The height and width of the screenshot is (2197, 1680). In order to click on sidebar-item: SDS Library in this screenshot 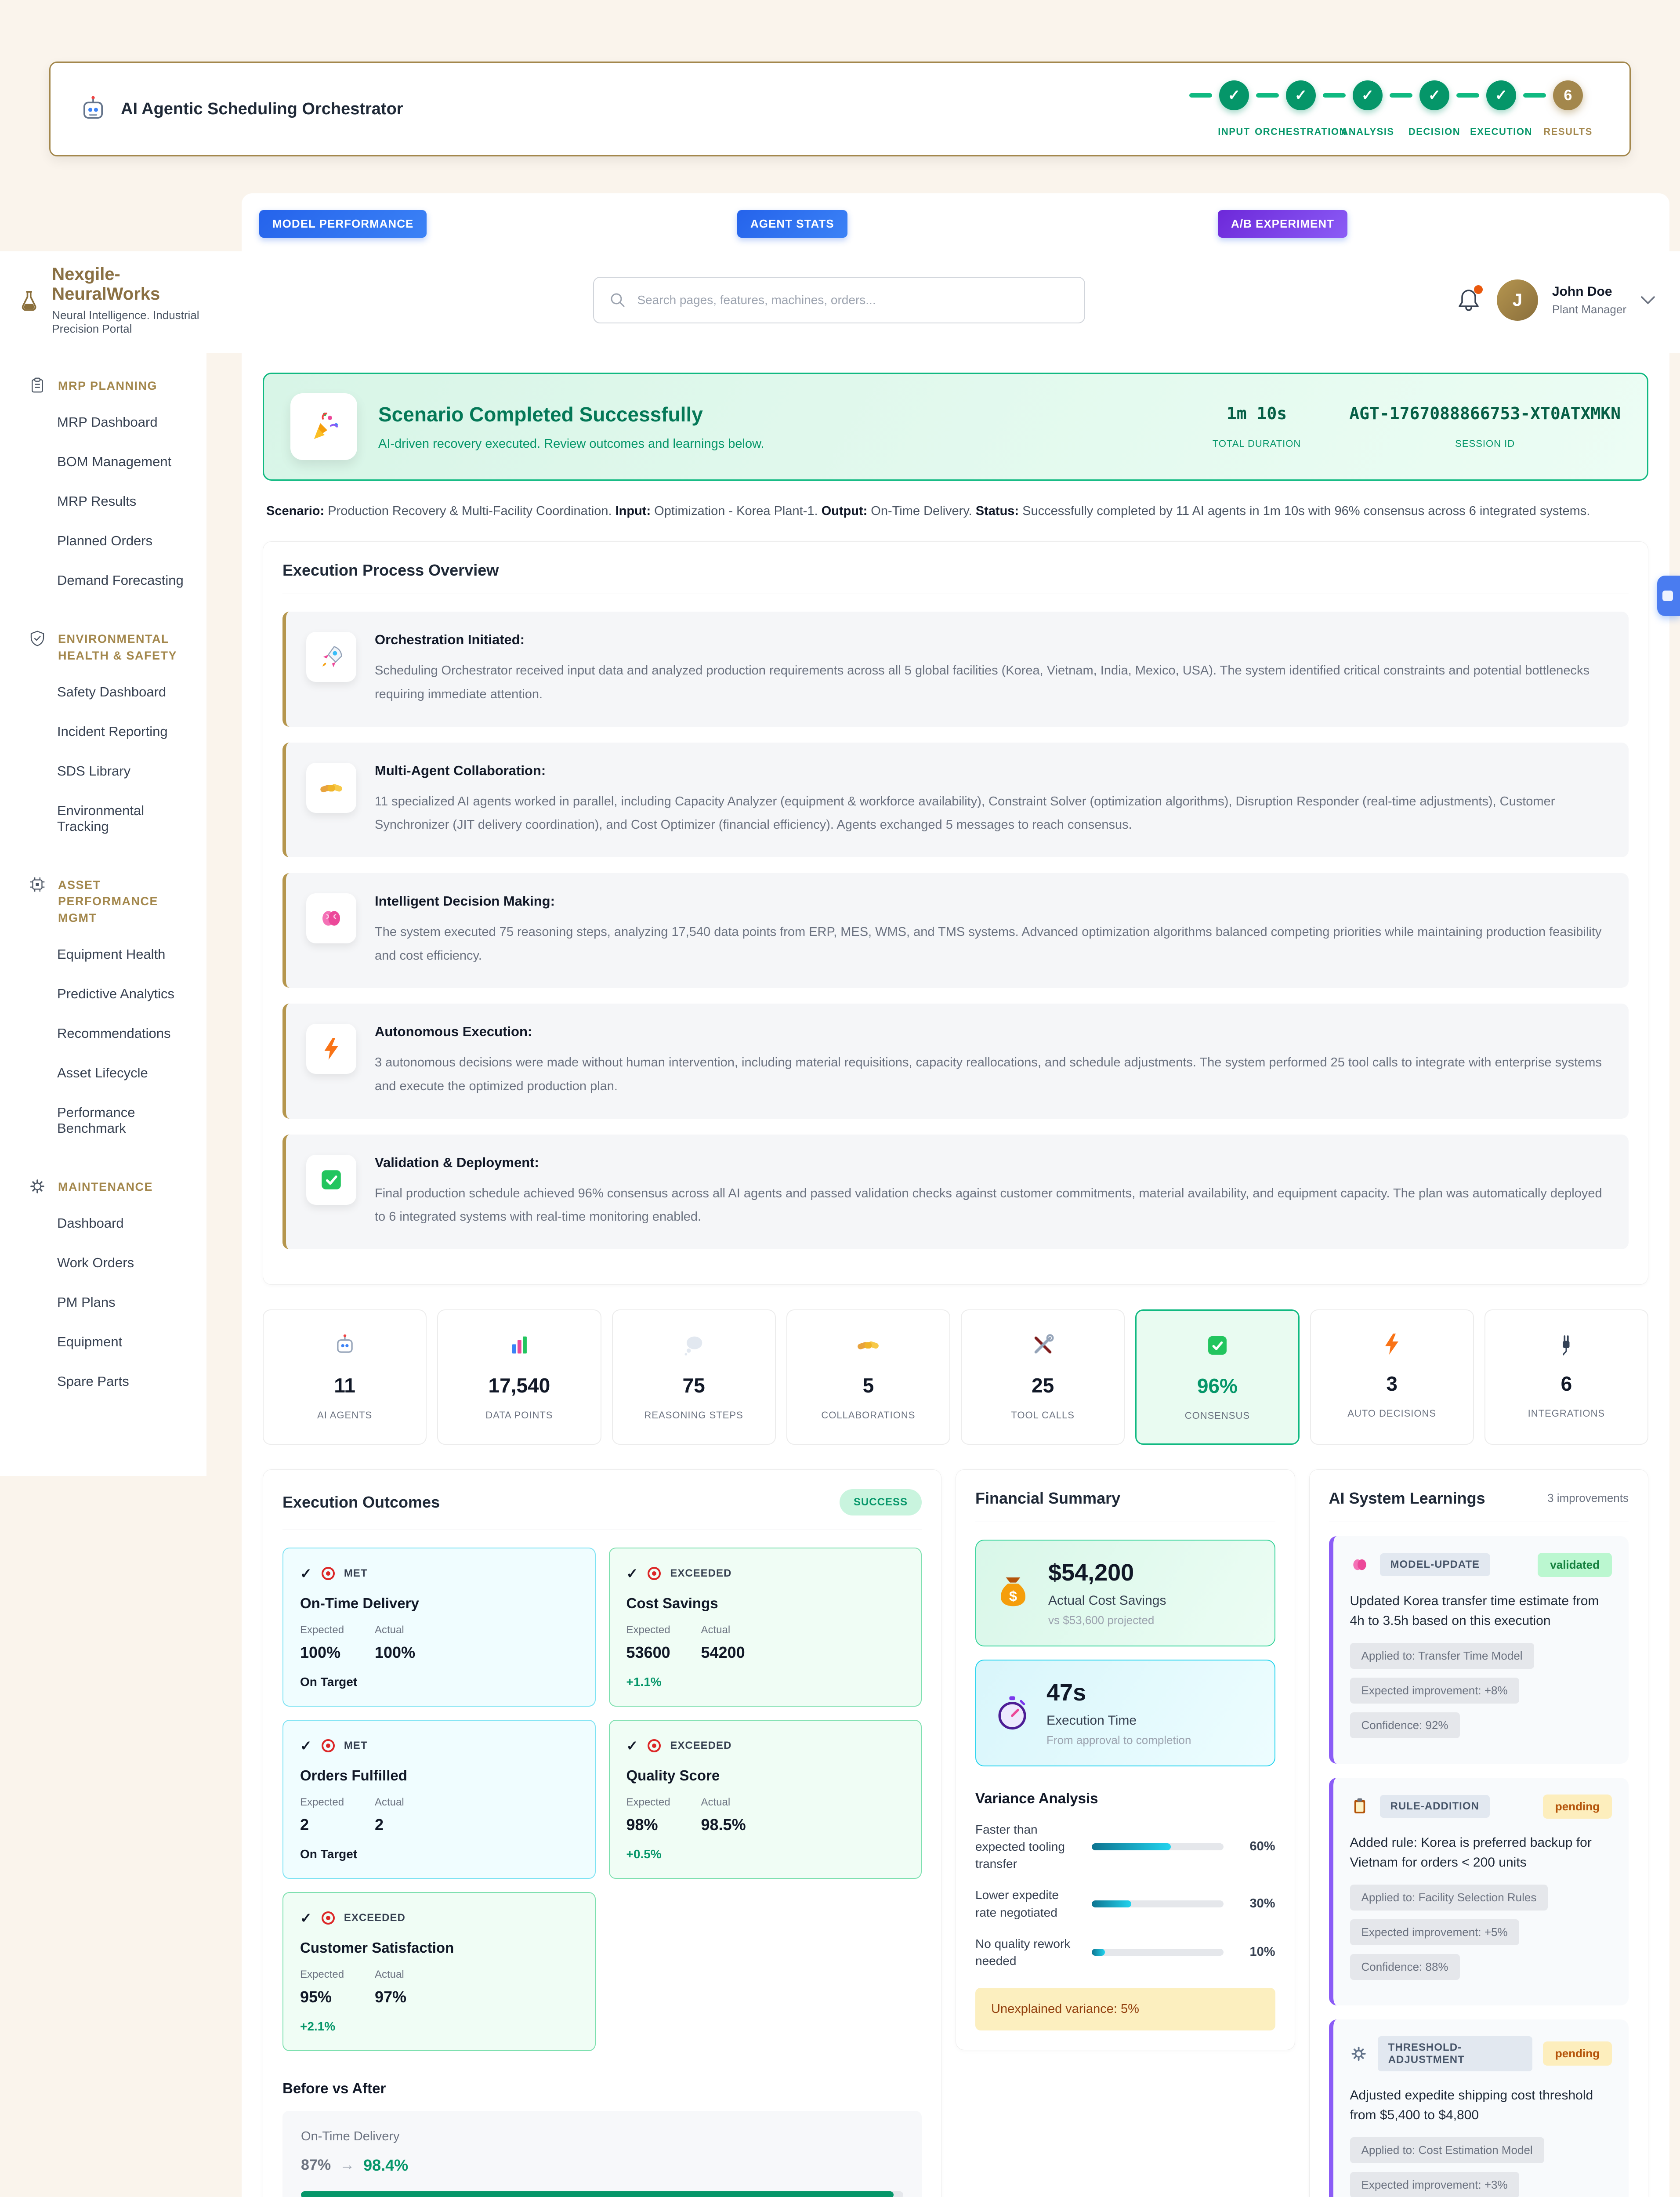, I will do `click(94, 771)`.